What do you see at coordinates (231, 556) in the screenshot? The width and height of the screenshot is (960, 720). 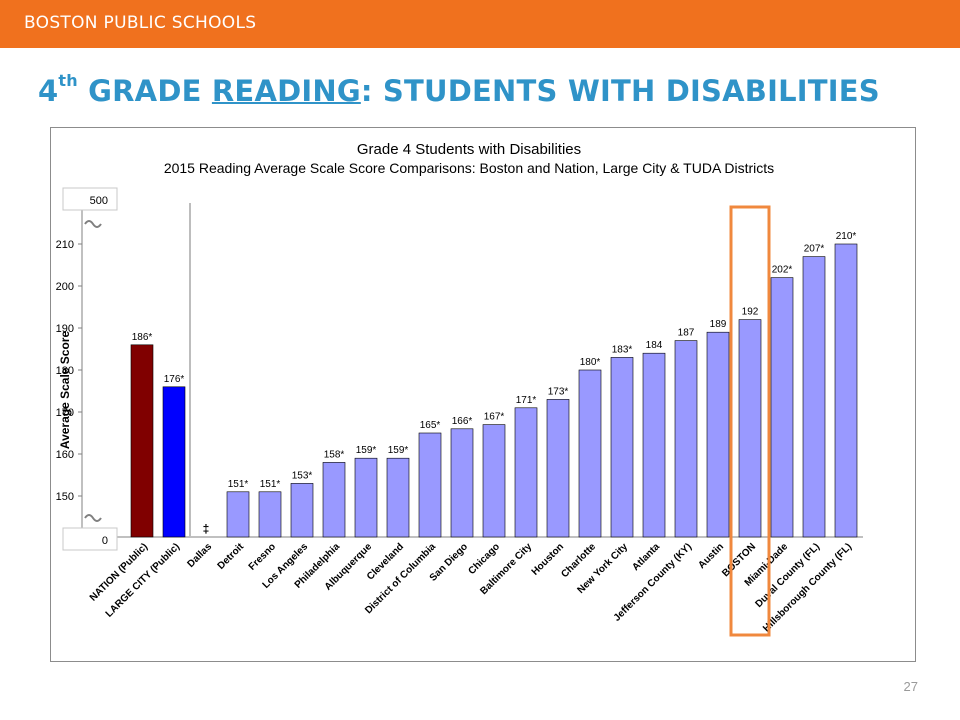 I see `category-label: Detroit` at bounding box center [231, 556].